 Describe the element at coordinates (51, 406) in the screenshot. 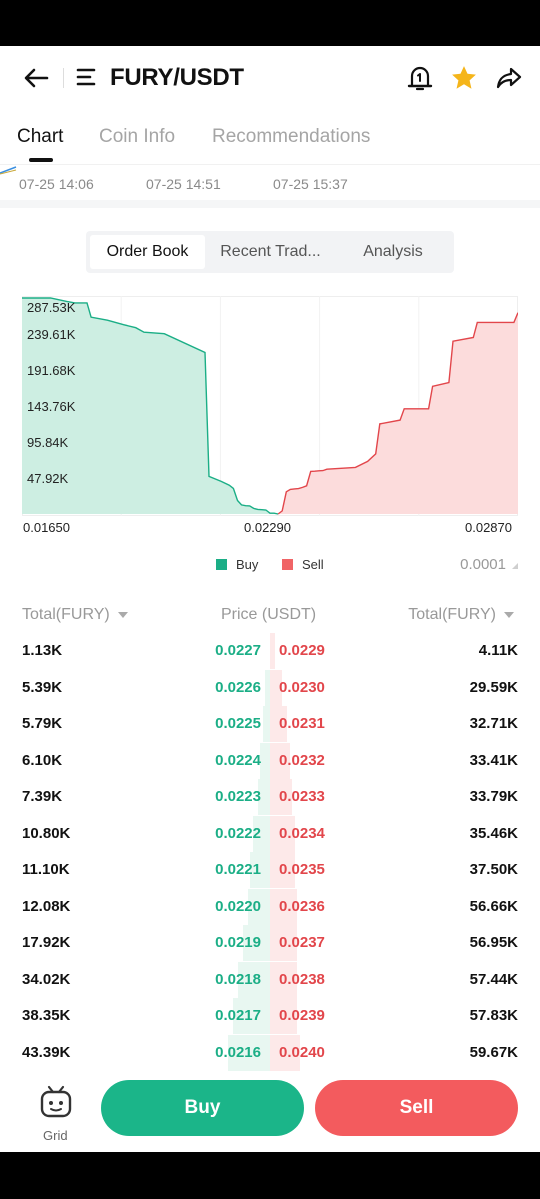

I see `y-tick-label: 143.76K` at that location.